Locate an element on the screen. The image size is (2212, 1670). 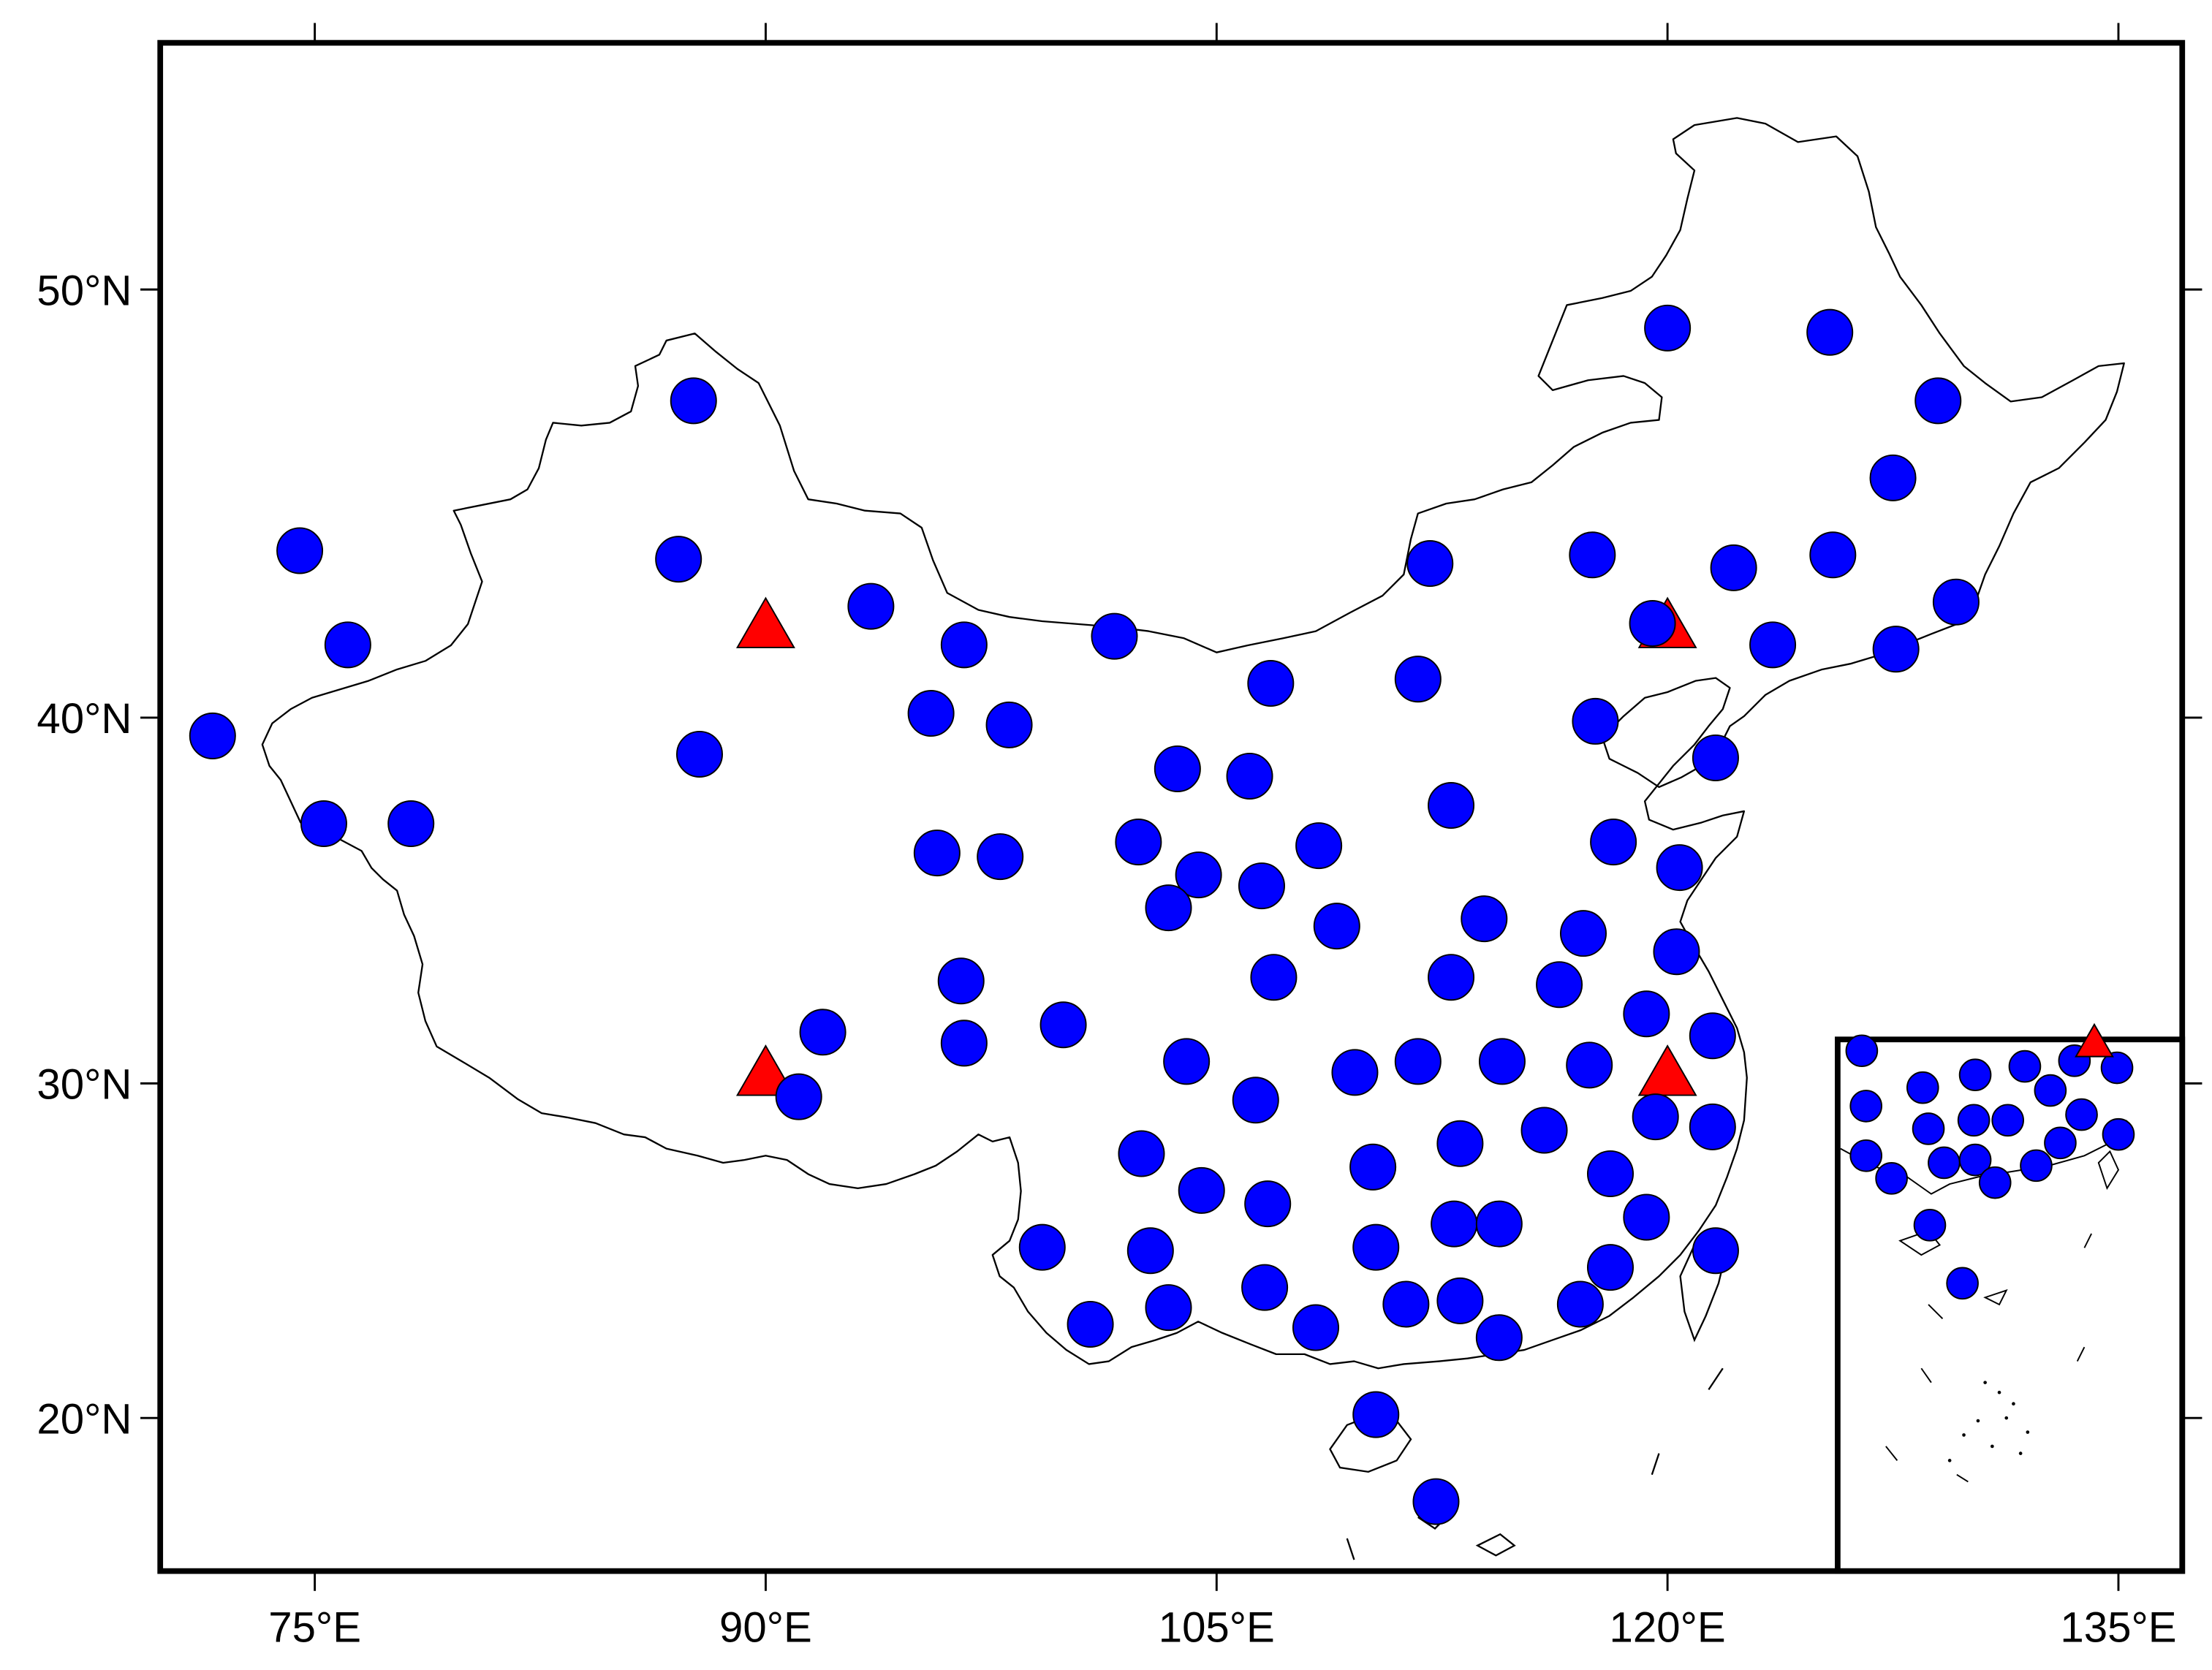
inset-markers is located at coordinates (1990, 1161).